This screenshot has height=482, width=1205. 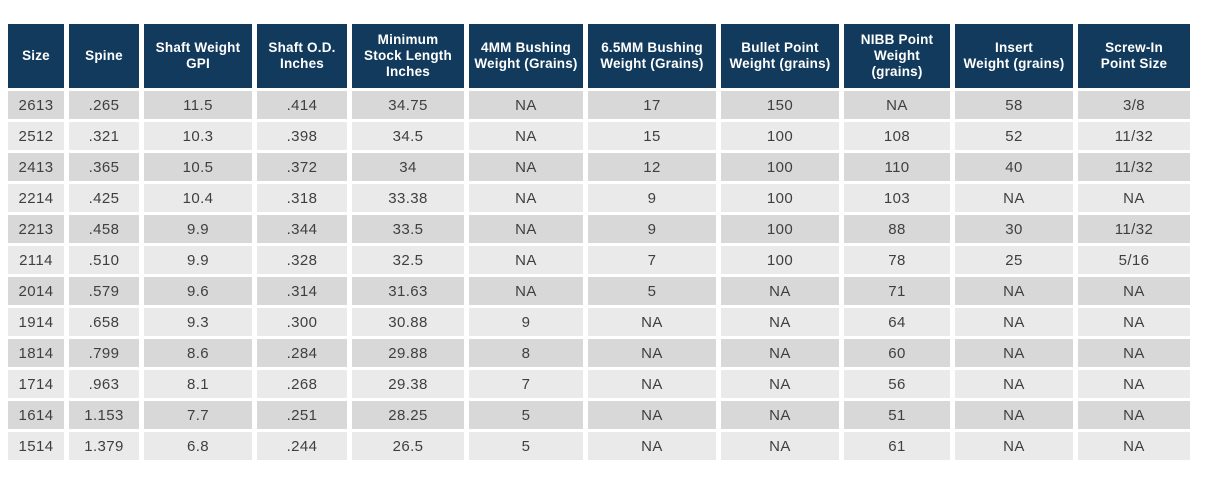 I want to click on cell-shaft-weight-gpi: 9.3, so click(x=198, y=322).